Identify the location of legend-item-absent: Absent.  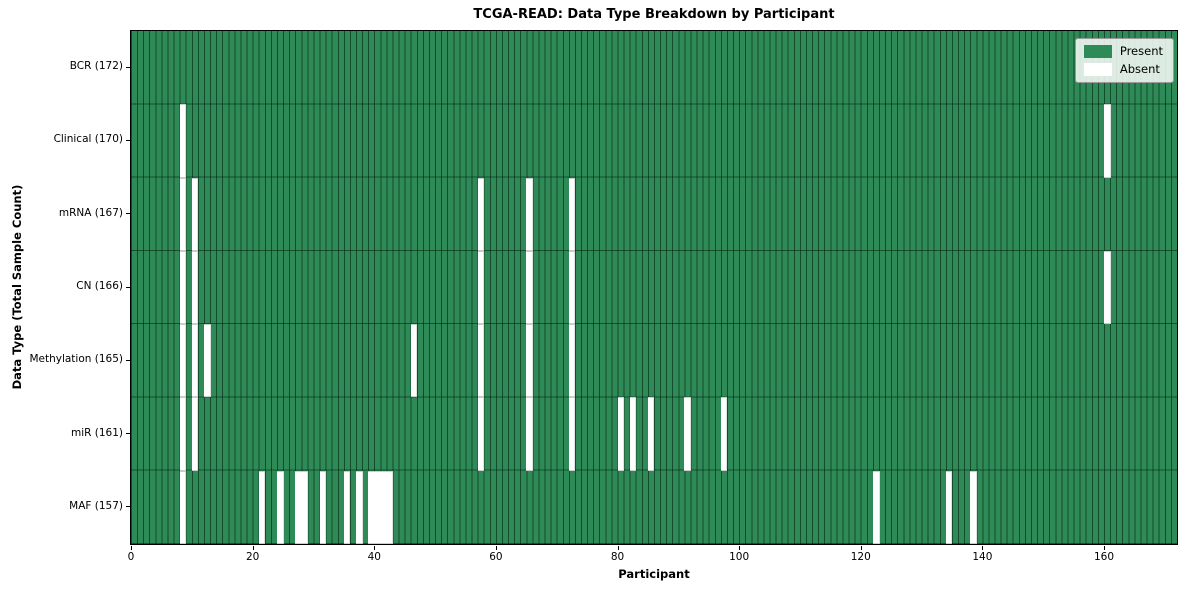
(1123, 69).